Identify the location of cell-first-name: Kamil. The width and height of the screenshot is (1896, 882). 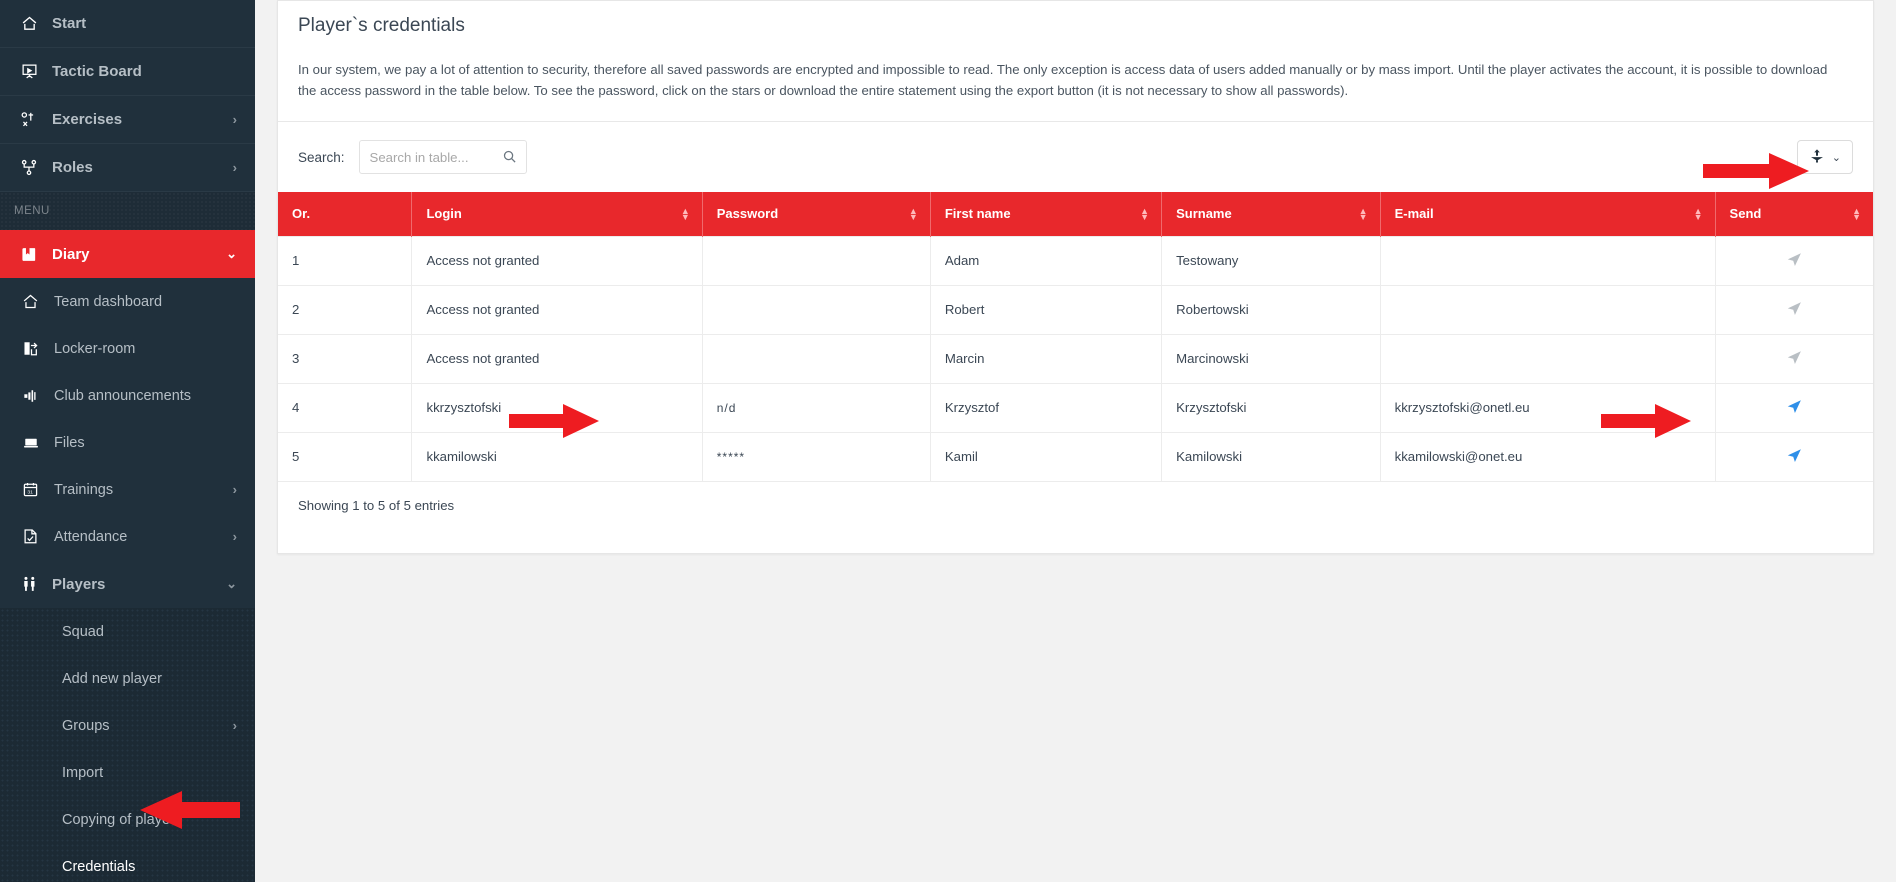
(1046, 457).